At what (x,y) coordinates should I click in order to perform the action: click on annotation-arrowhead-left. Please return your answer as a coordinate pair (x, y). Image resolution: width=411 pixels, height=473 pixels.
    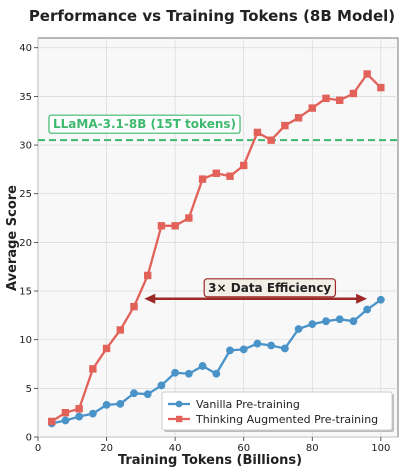
    Looking at the image, I should click on (150, 298).